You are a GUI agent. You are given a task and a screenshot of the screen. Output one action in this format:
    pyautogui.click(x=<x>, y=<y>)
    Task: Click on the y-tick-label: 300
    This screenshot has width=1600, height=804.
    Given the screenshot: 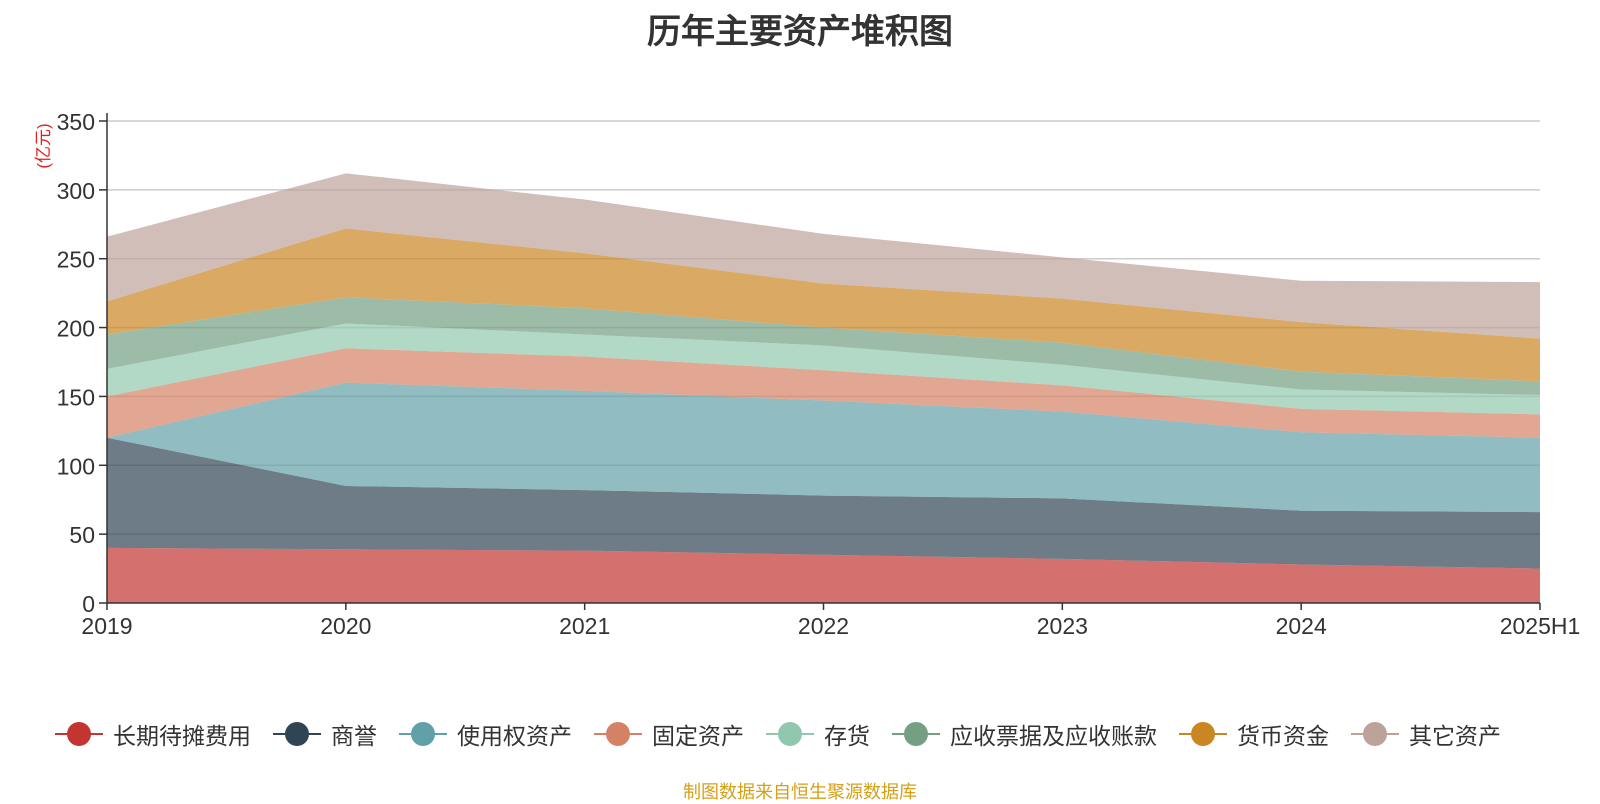 What is the action you would take?
    pyautogui.click(x=76, y=191)
    